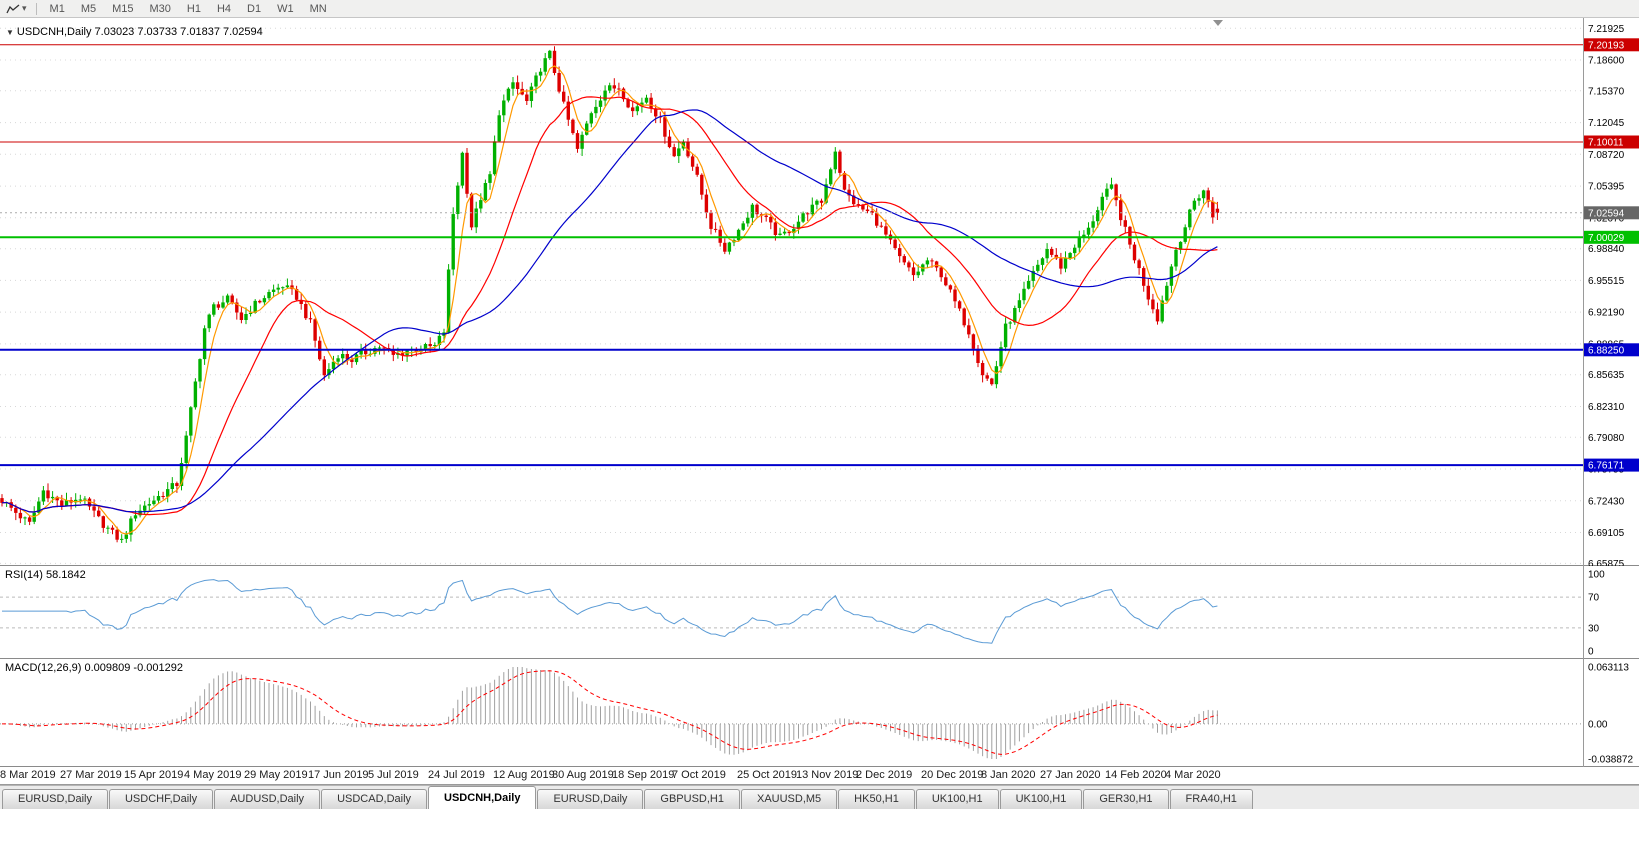 The height and width of the screenshot is (852, 1639). Describe the element at coordinates (154, 775) in the screenshot. I see `time-axis-label: 15 Apr 2019` at that location.